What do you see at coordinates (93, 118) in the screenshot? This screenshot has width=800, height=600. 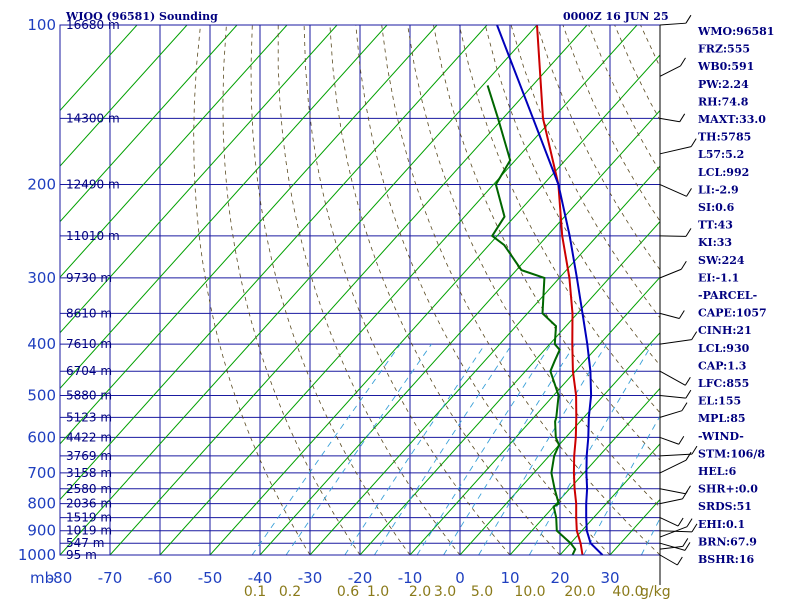 I see `height-label: 14300 m` at bounding box center [93, 118].